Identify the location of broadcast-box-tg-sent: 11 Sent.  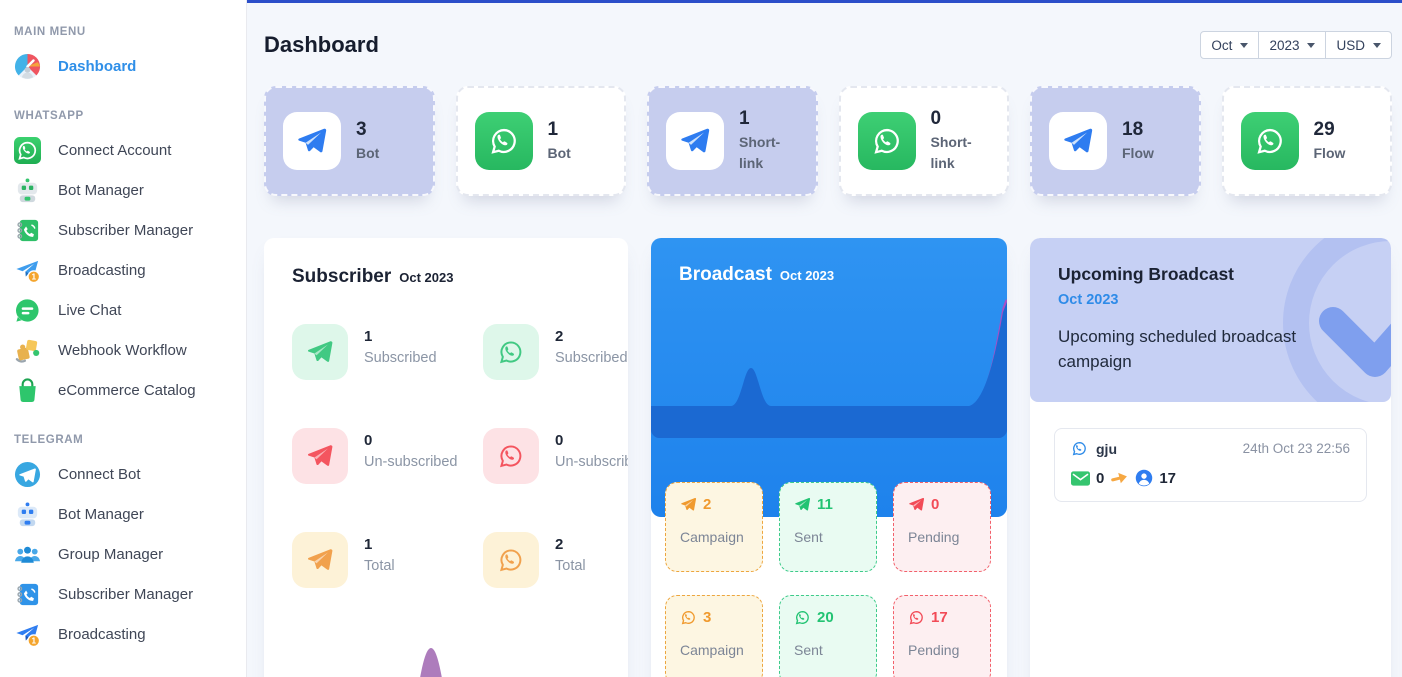
(828, 527).